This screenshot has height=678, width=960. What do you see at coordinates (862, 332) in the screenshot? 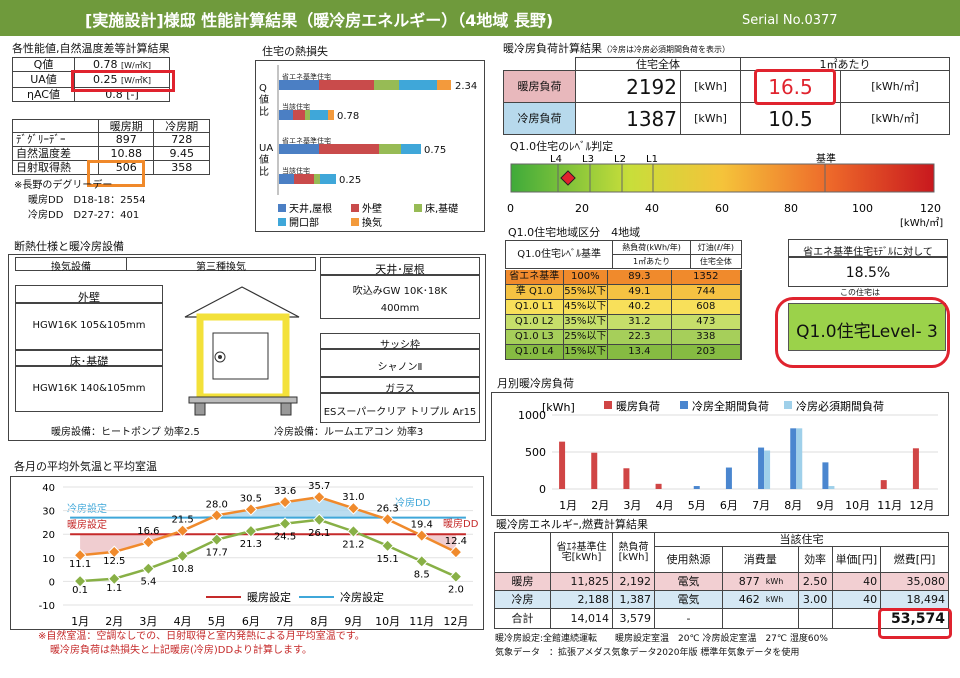
I see `level-highlight` at bounding box center [862, 332].